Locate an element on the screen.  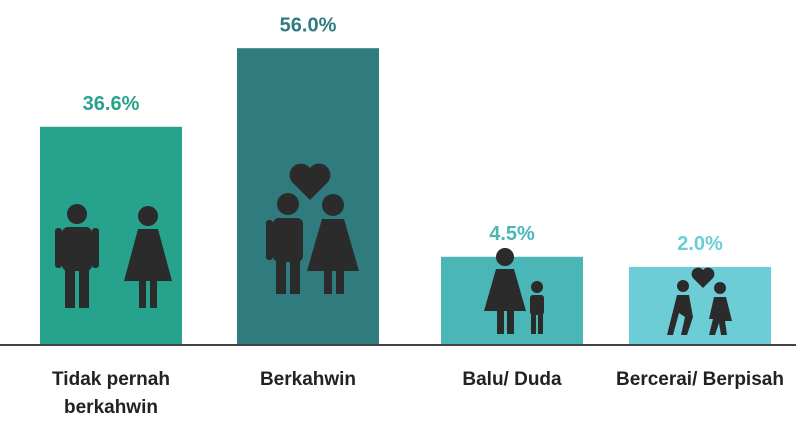
value-label: 2.0% is located at coordinates (700, 244).